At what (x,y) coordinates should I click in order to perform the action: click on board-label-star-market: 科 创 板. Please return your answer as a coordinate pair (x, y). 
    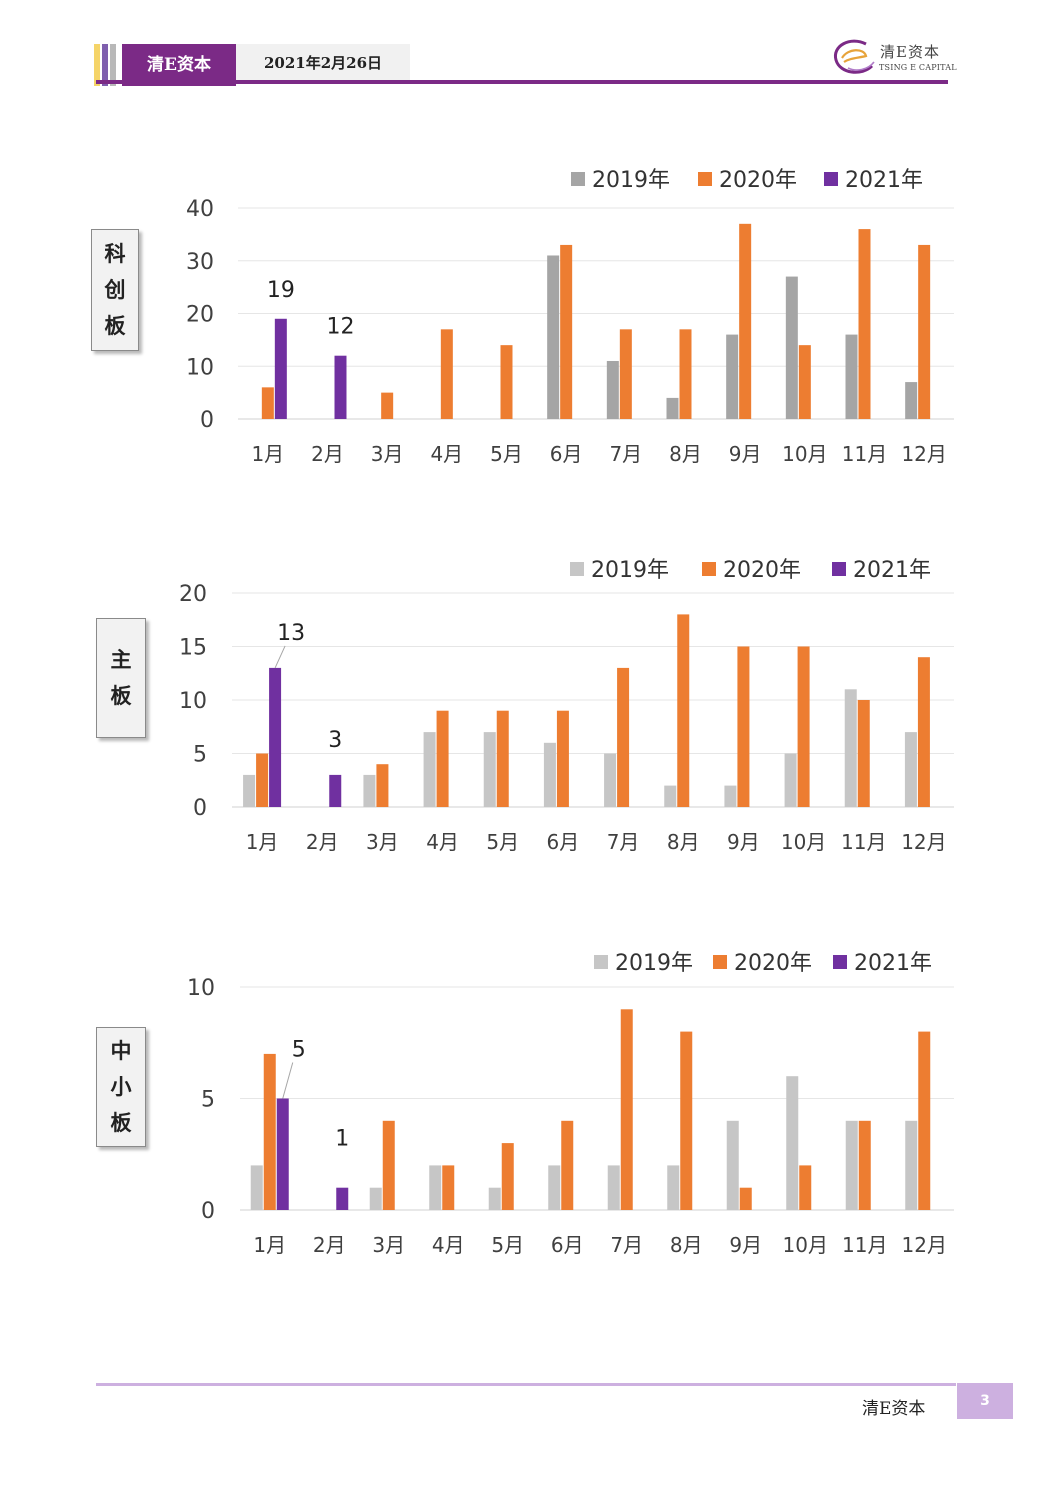
    Looking at the image, I should click on (115, 290).